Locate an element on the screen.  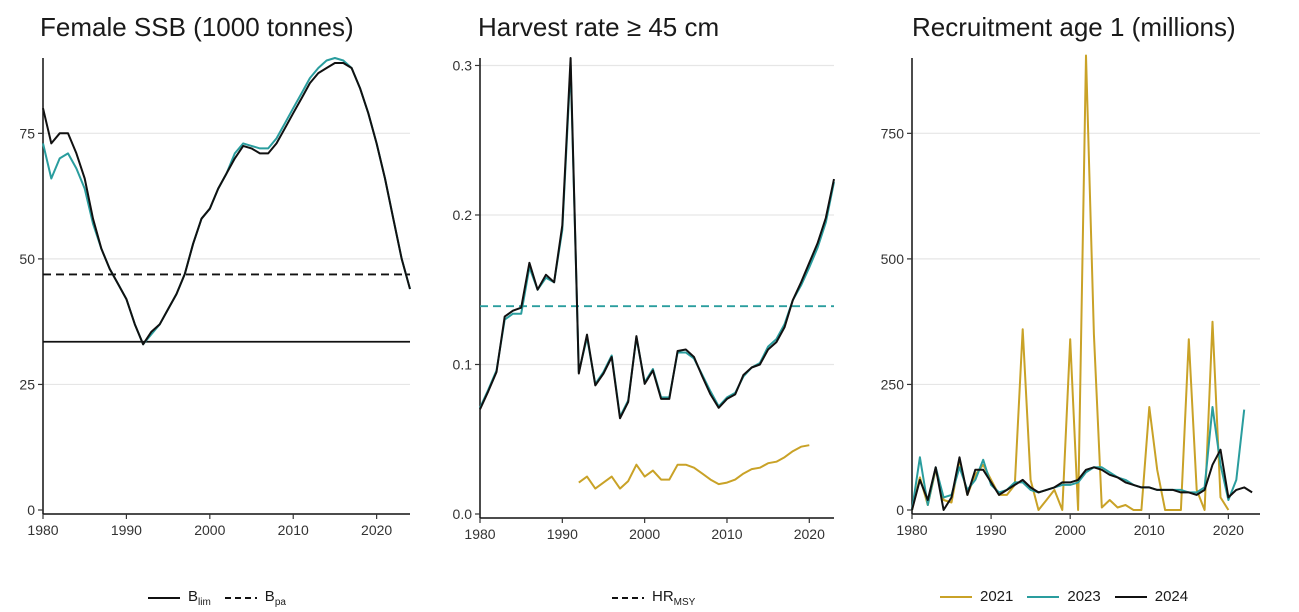
y-tick-label: 0.3 is located at coordinates (463, 65).